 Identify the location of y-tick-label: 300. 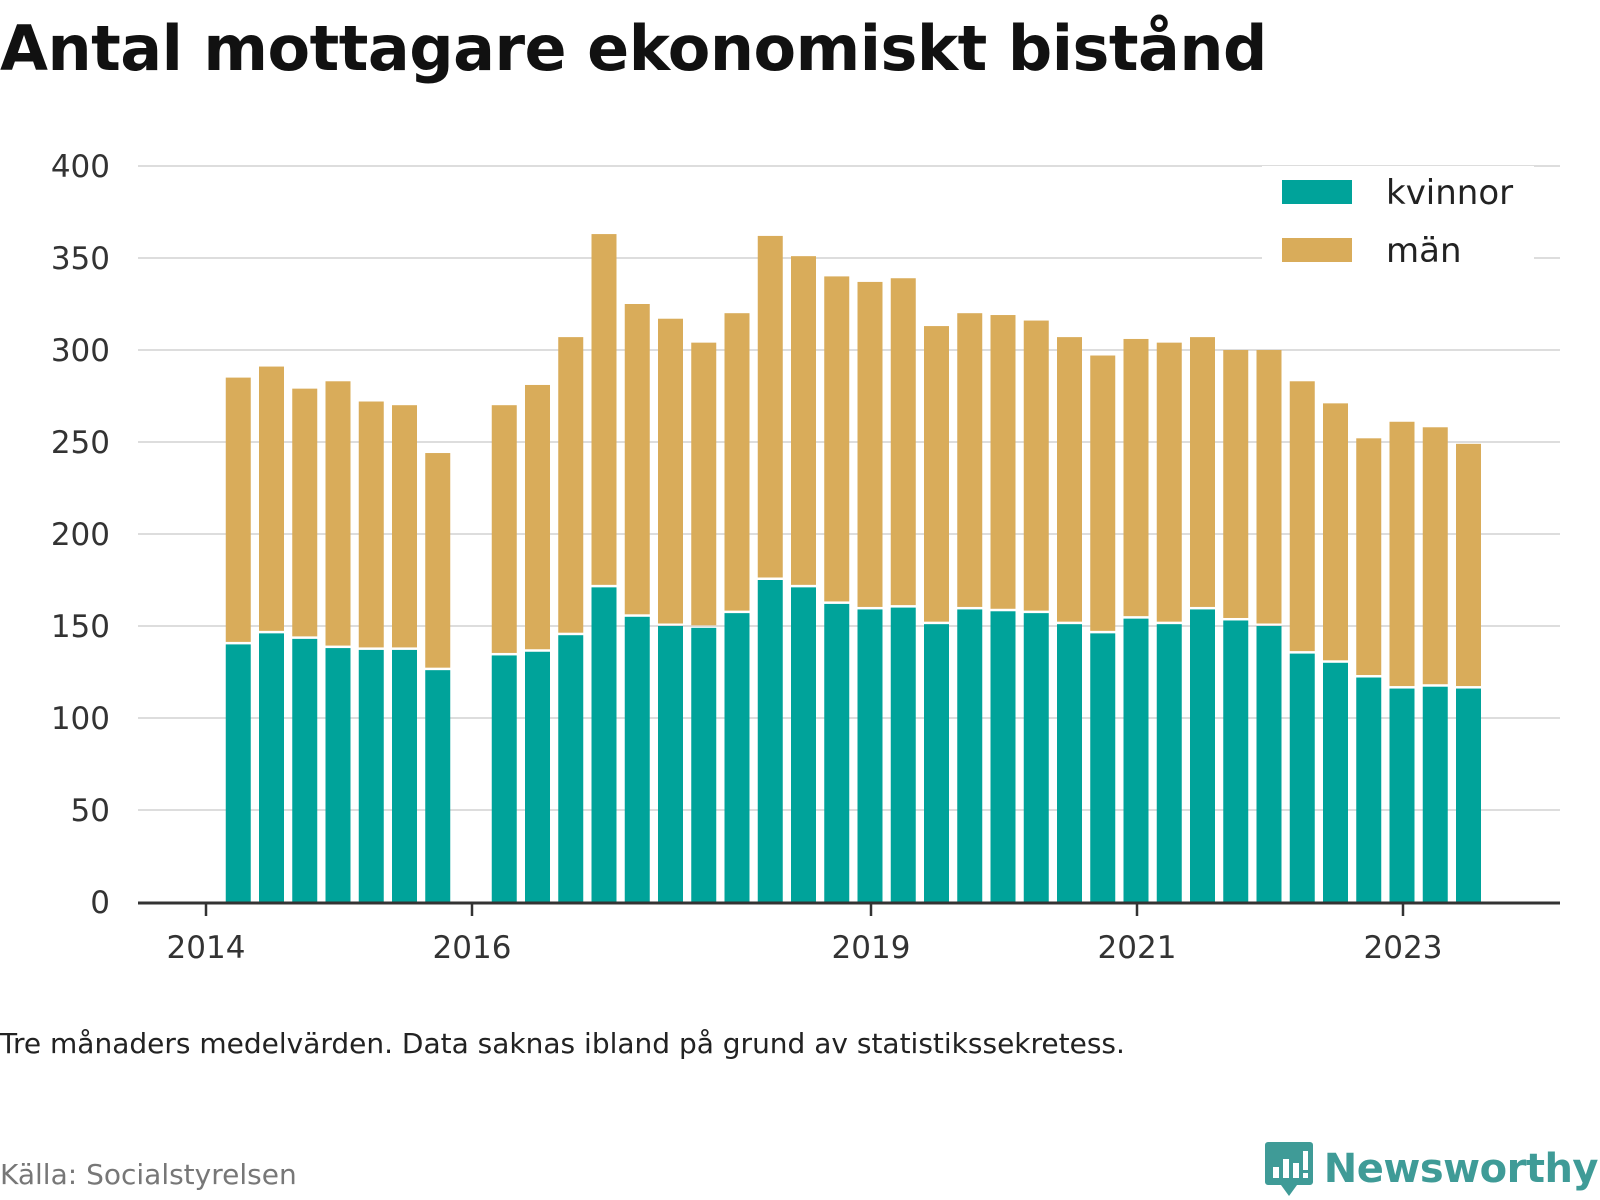
(80, 351).